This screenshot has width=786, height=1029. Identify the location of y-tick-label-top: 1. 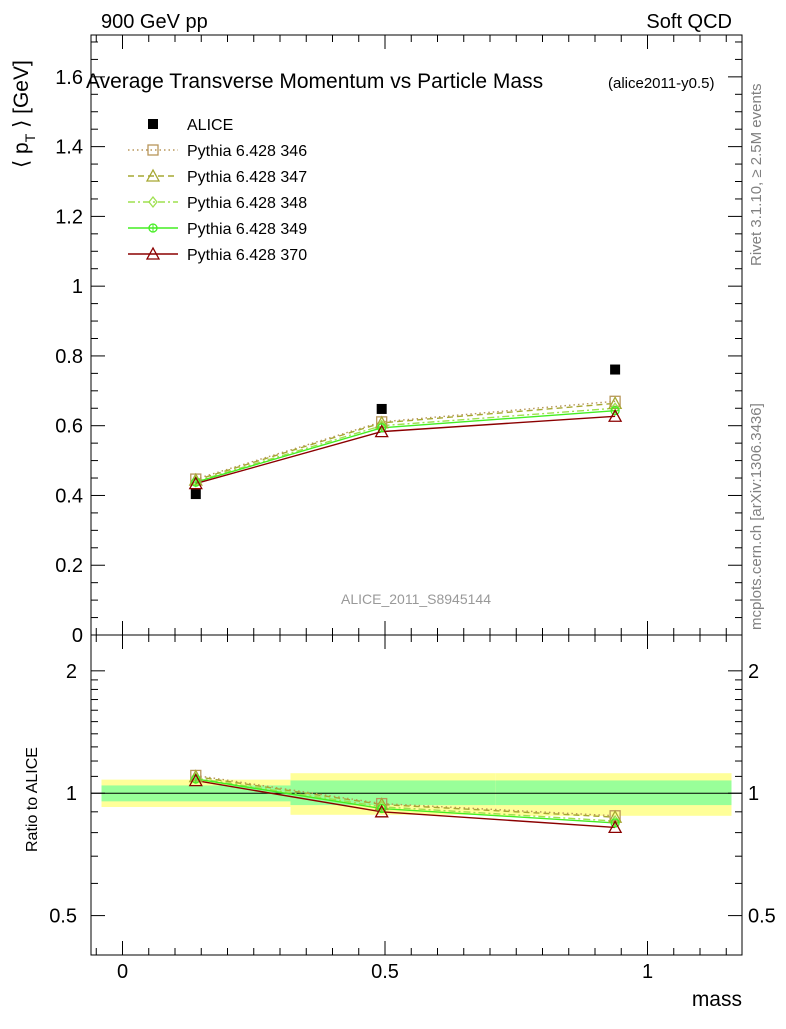
(77, 287).